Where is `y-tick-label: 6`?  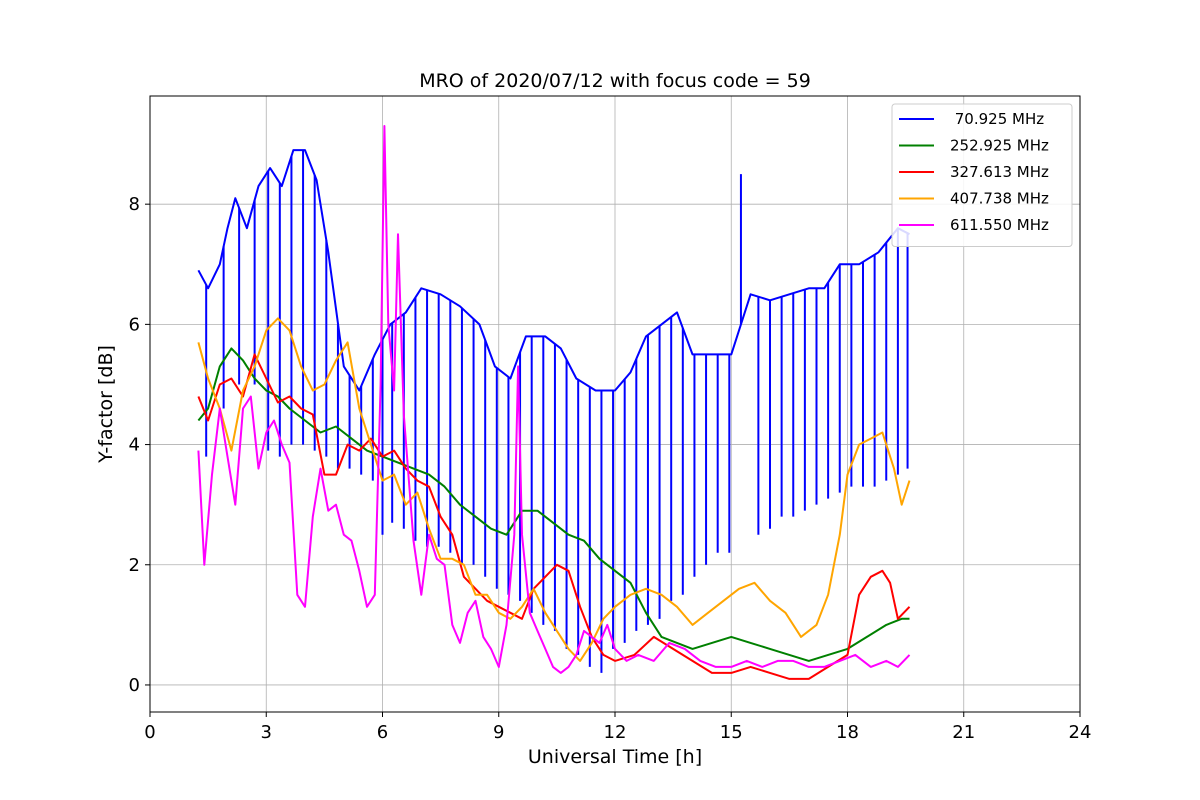 y-tick-label: 6 is located at coordinates (134, 324).